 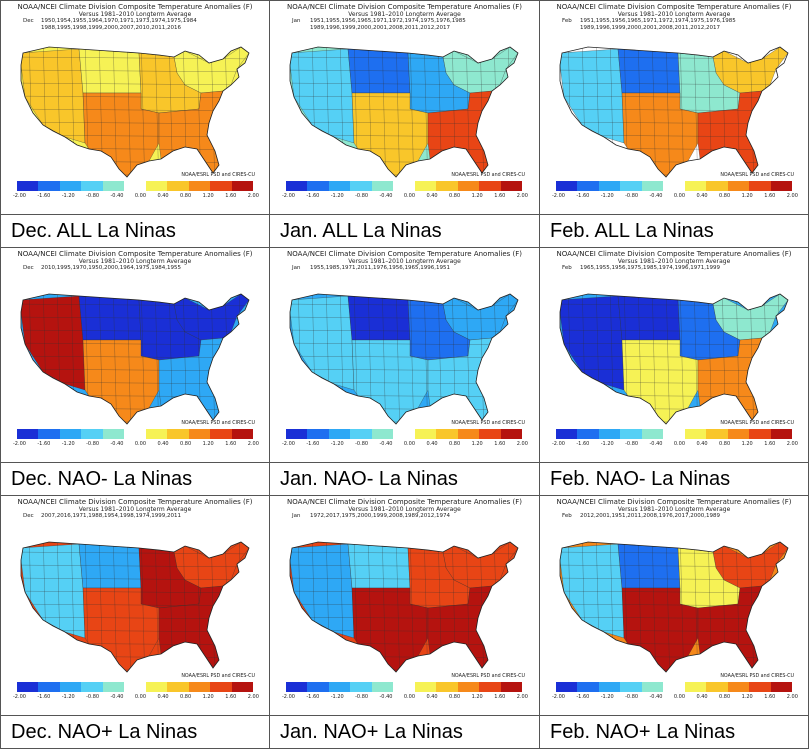 What do you see at coordinates (404, 434) in the screenshot?
I see `color-legend` at bounding box center [404, 434].